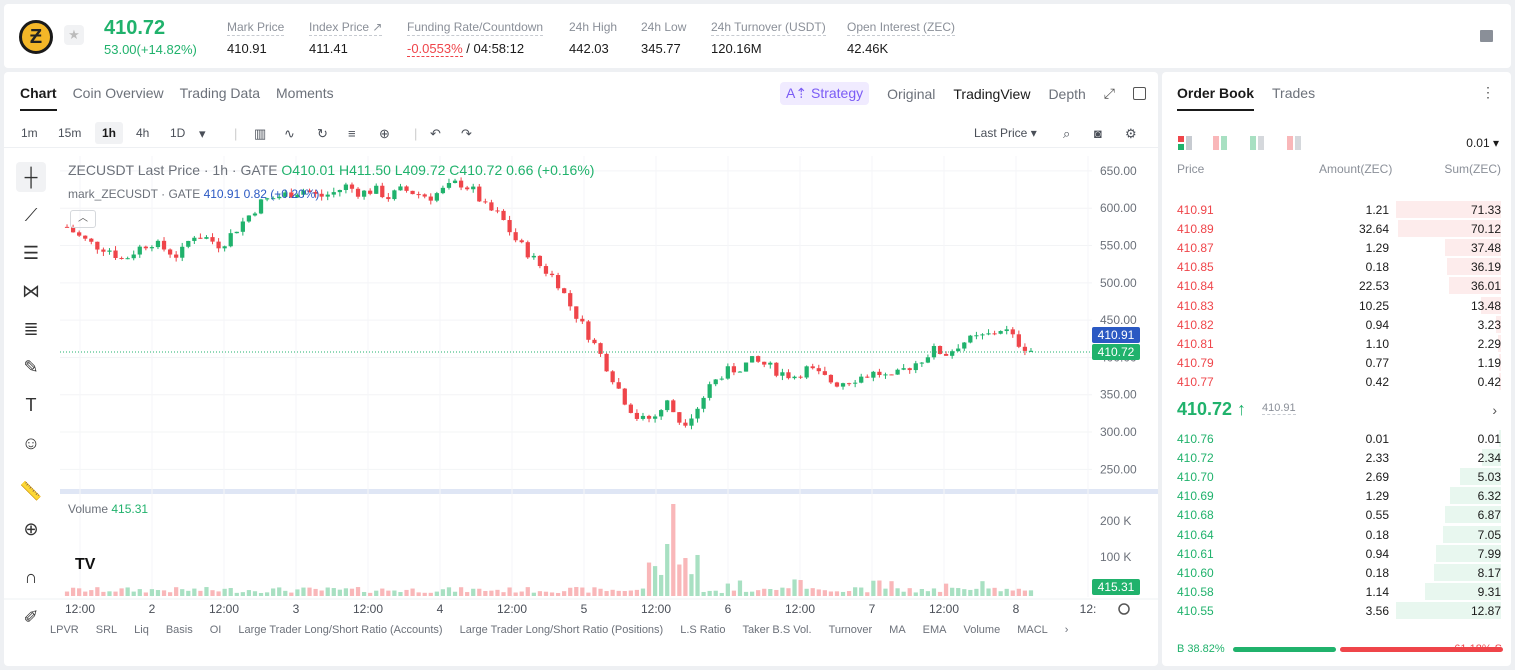 The height and width of the screenshot is (670, 1515). Describe the element at coordinates (109, 133) in the screenshot. I see `tf-1h: 1h` at that location.